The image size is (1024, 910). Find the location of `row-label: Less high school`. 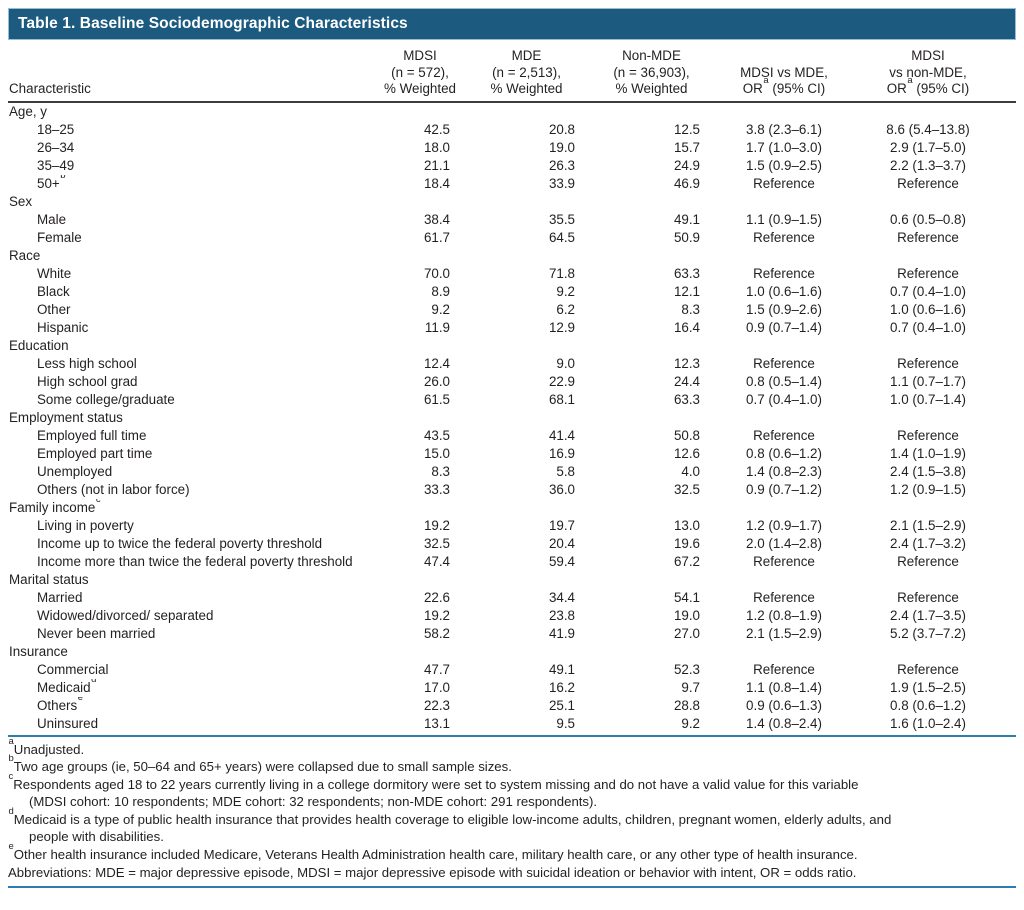

row-label: Less high school is located at coordinates (87, 363).